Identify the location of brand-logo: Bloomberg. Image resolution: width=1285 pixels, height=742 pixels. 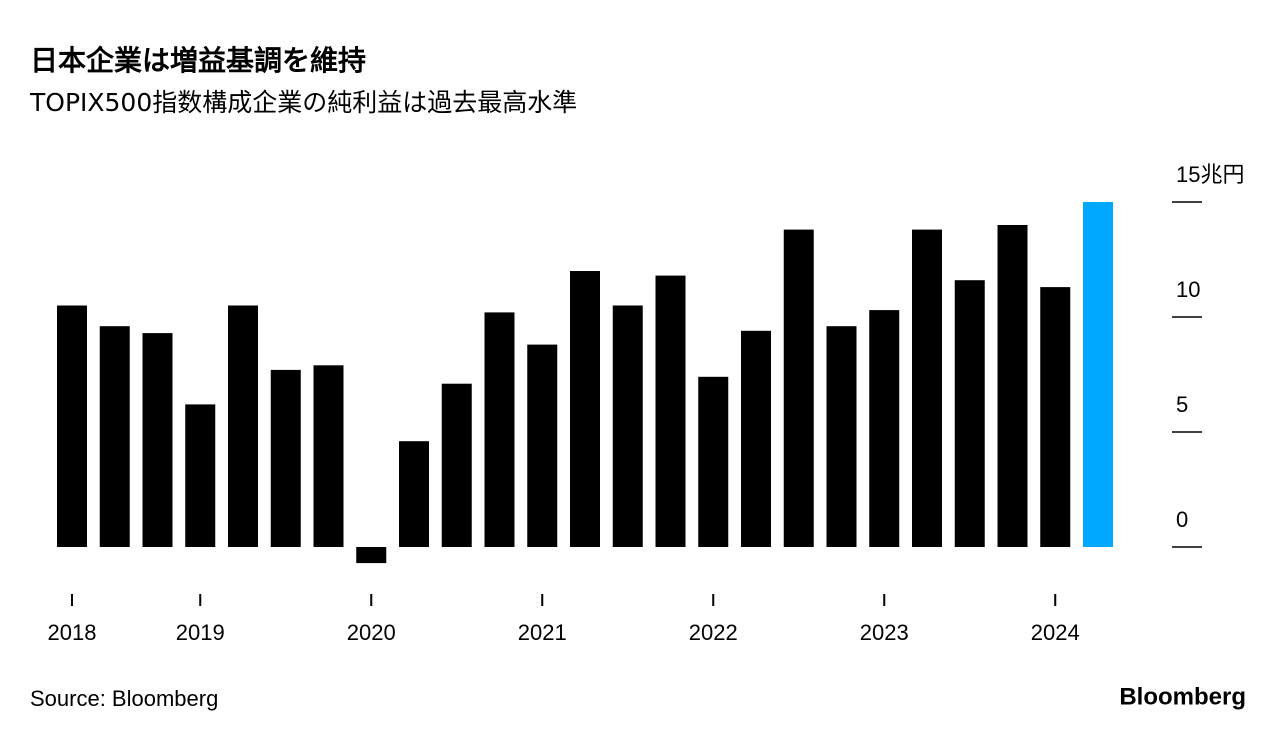
(1182, 696).